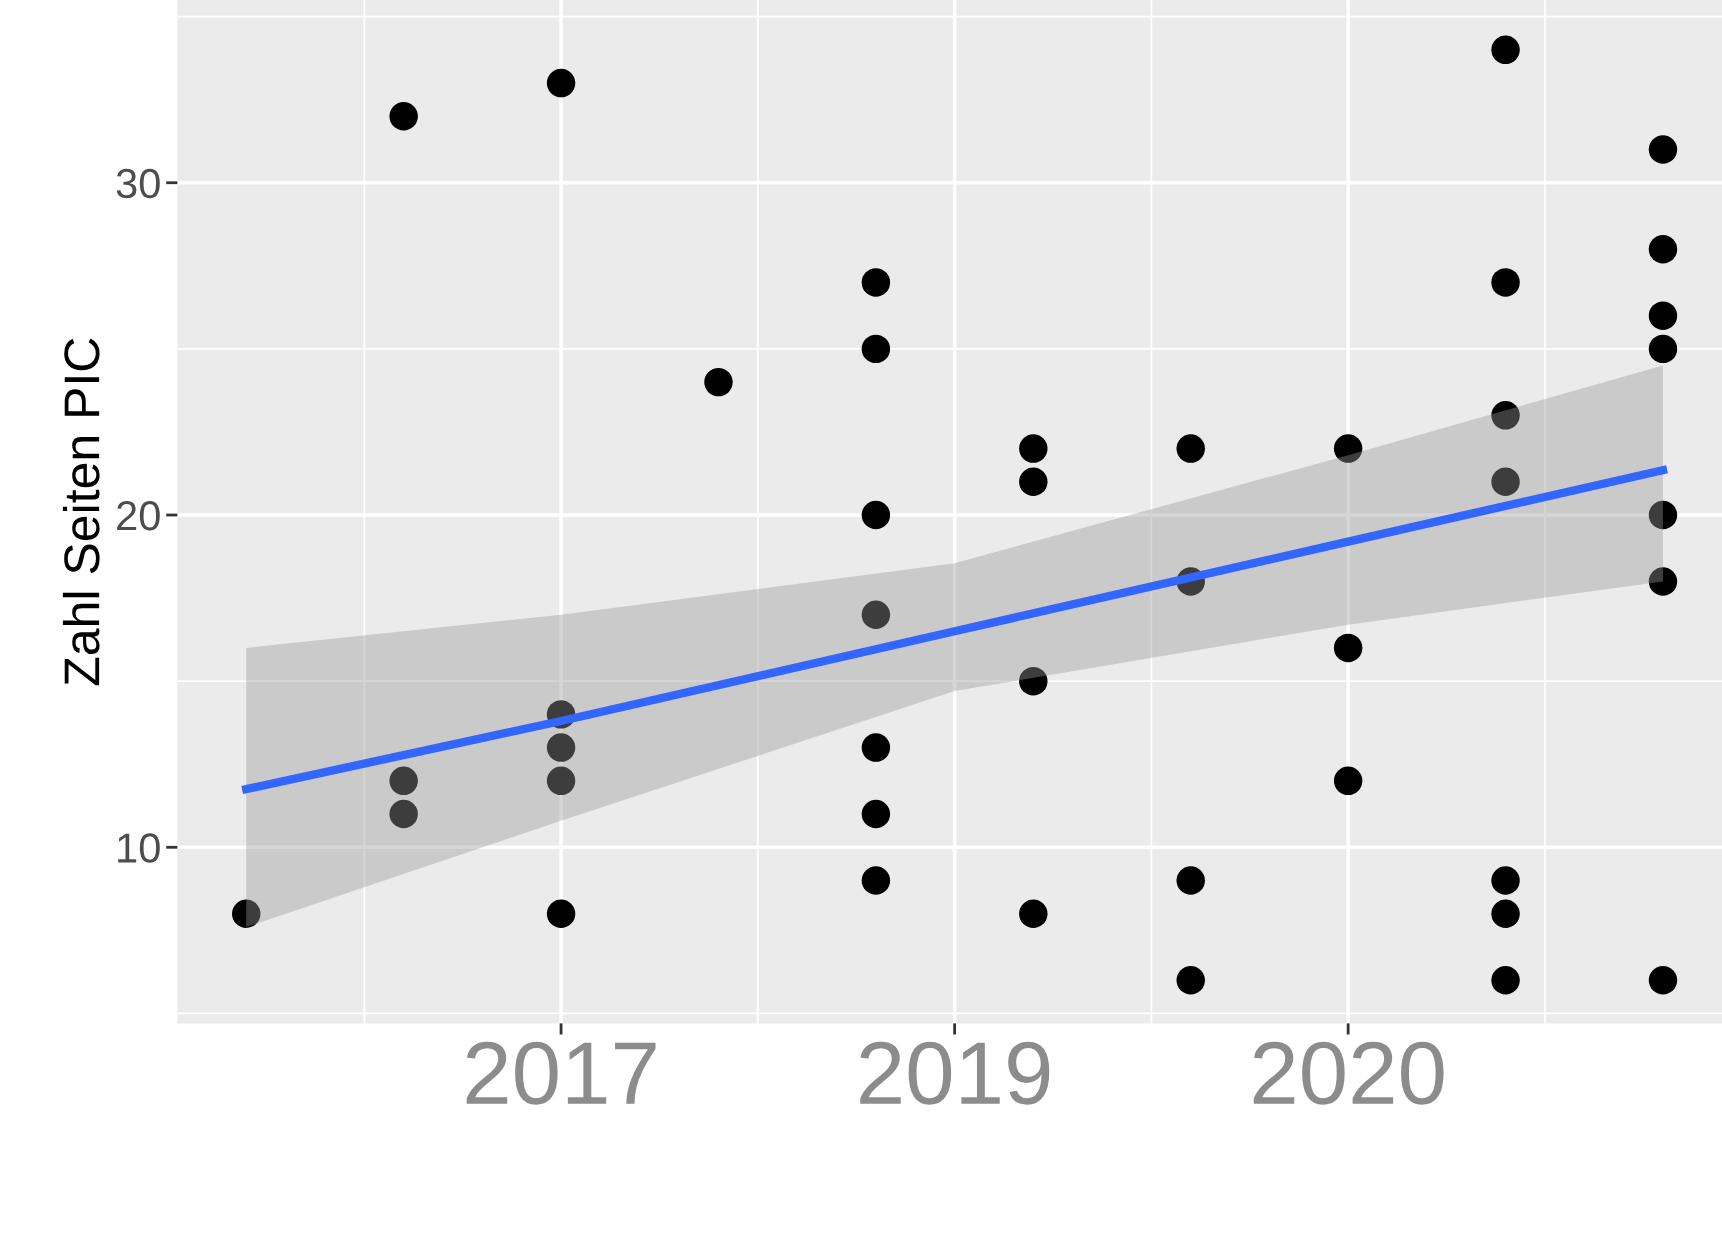  I want to click on y-tick-label: 30, so click(138, 183).